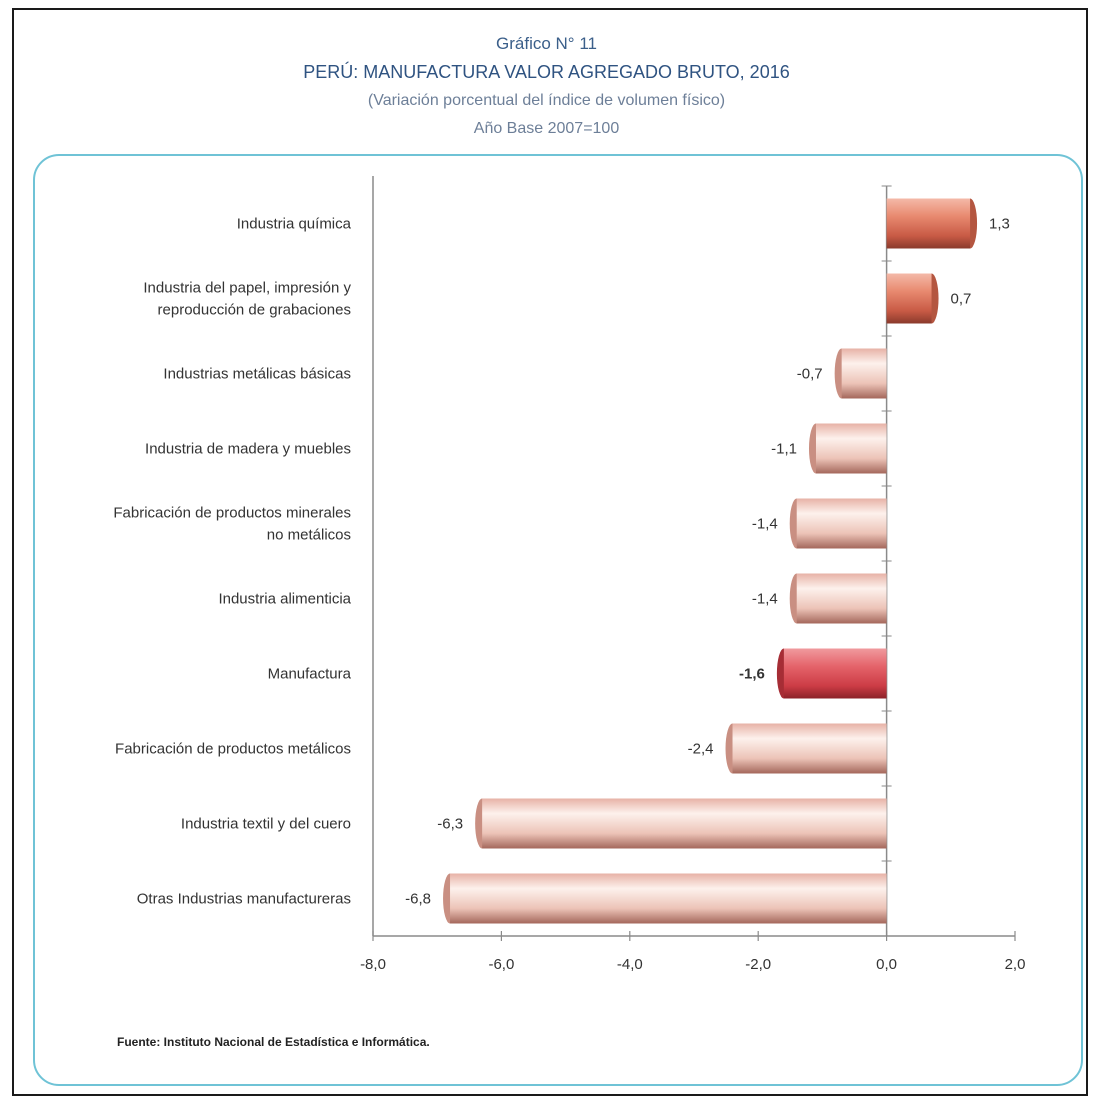  Describe the element at coordinates (961, 299) in the screenshot. I see `data-label: 0,7` at that location.